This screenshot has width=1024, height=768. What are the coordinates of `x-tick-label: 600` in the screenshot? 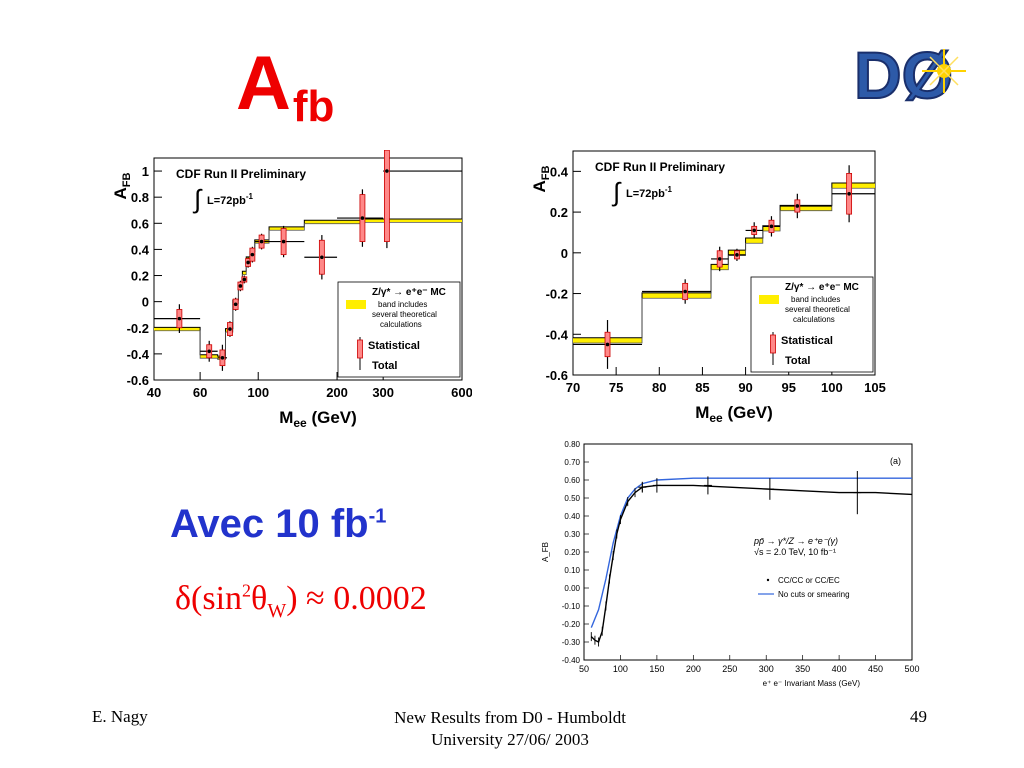 It's located at (461, 392).